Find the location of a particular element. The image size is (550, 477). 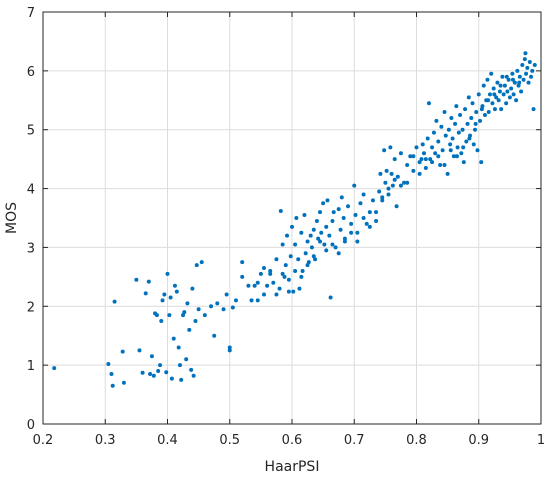

y-tick-label: 4 is located at coordinates (31, 190).